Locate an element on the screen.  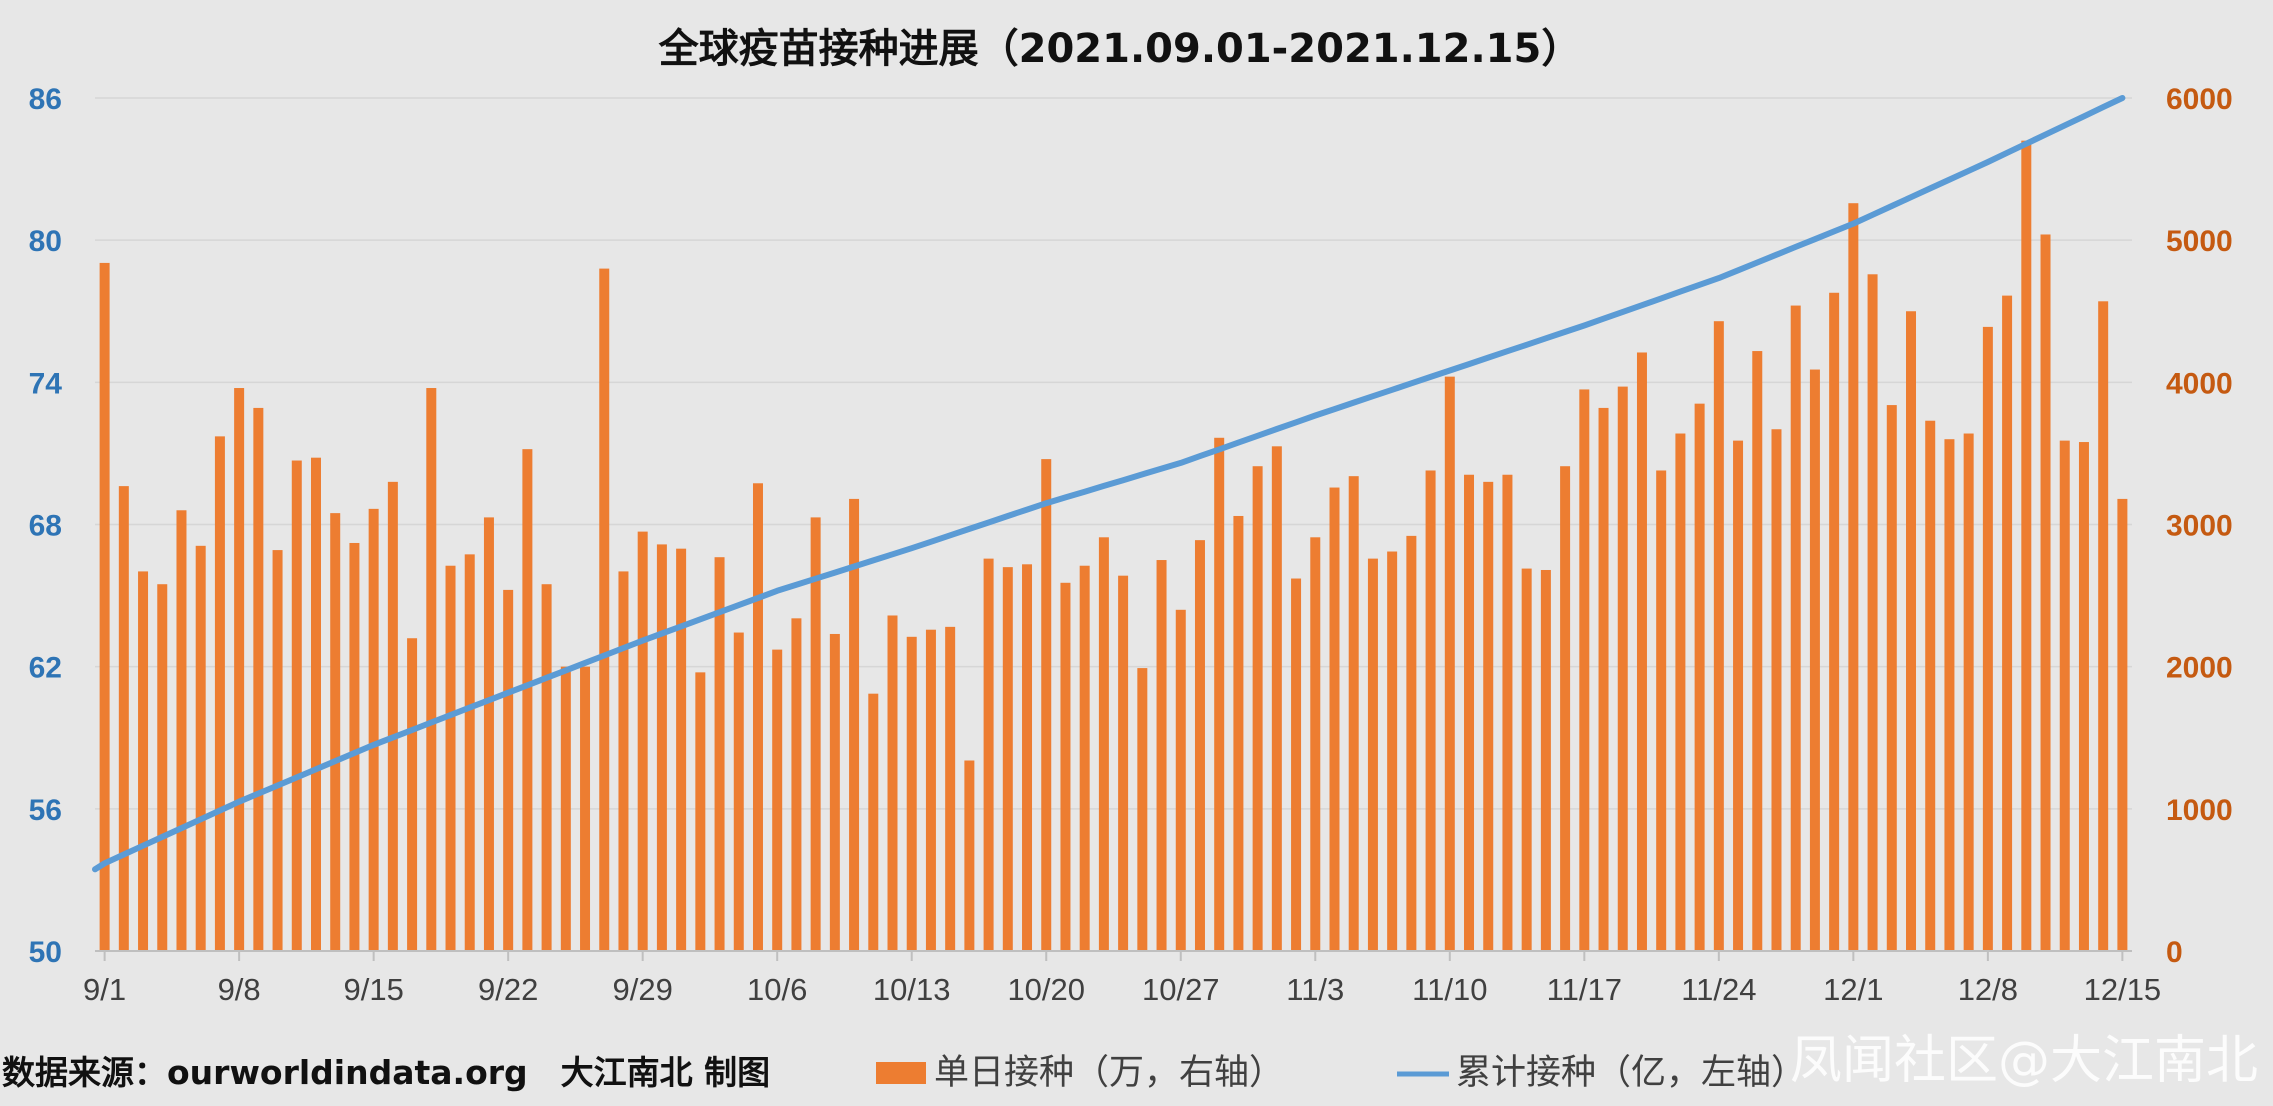
x-tick-label: 10/6 is located at coordinates (777, 989).